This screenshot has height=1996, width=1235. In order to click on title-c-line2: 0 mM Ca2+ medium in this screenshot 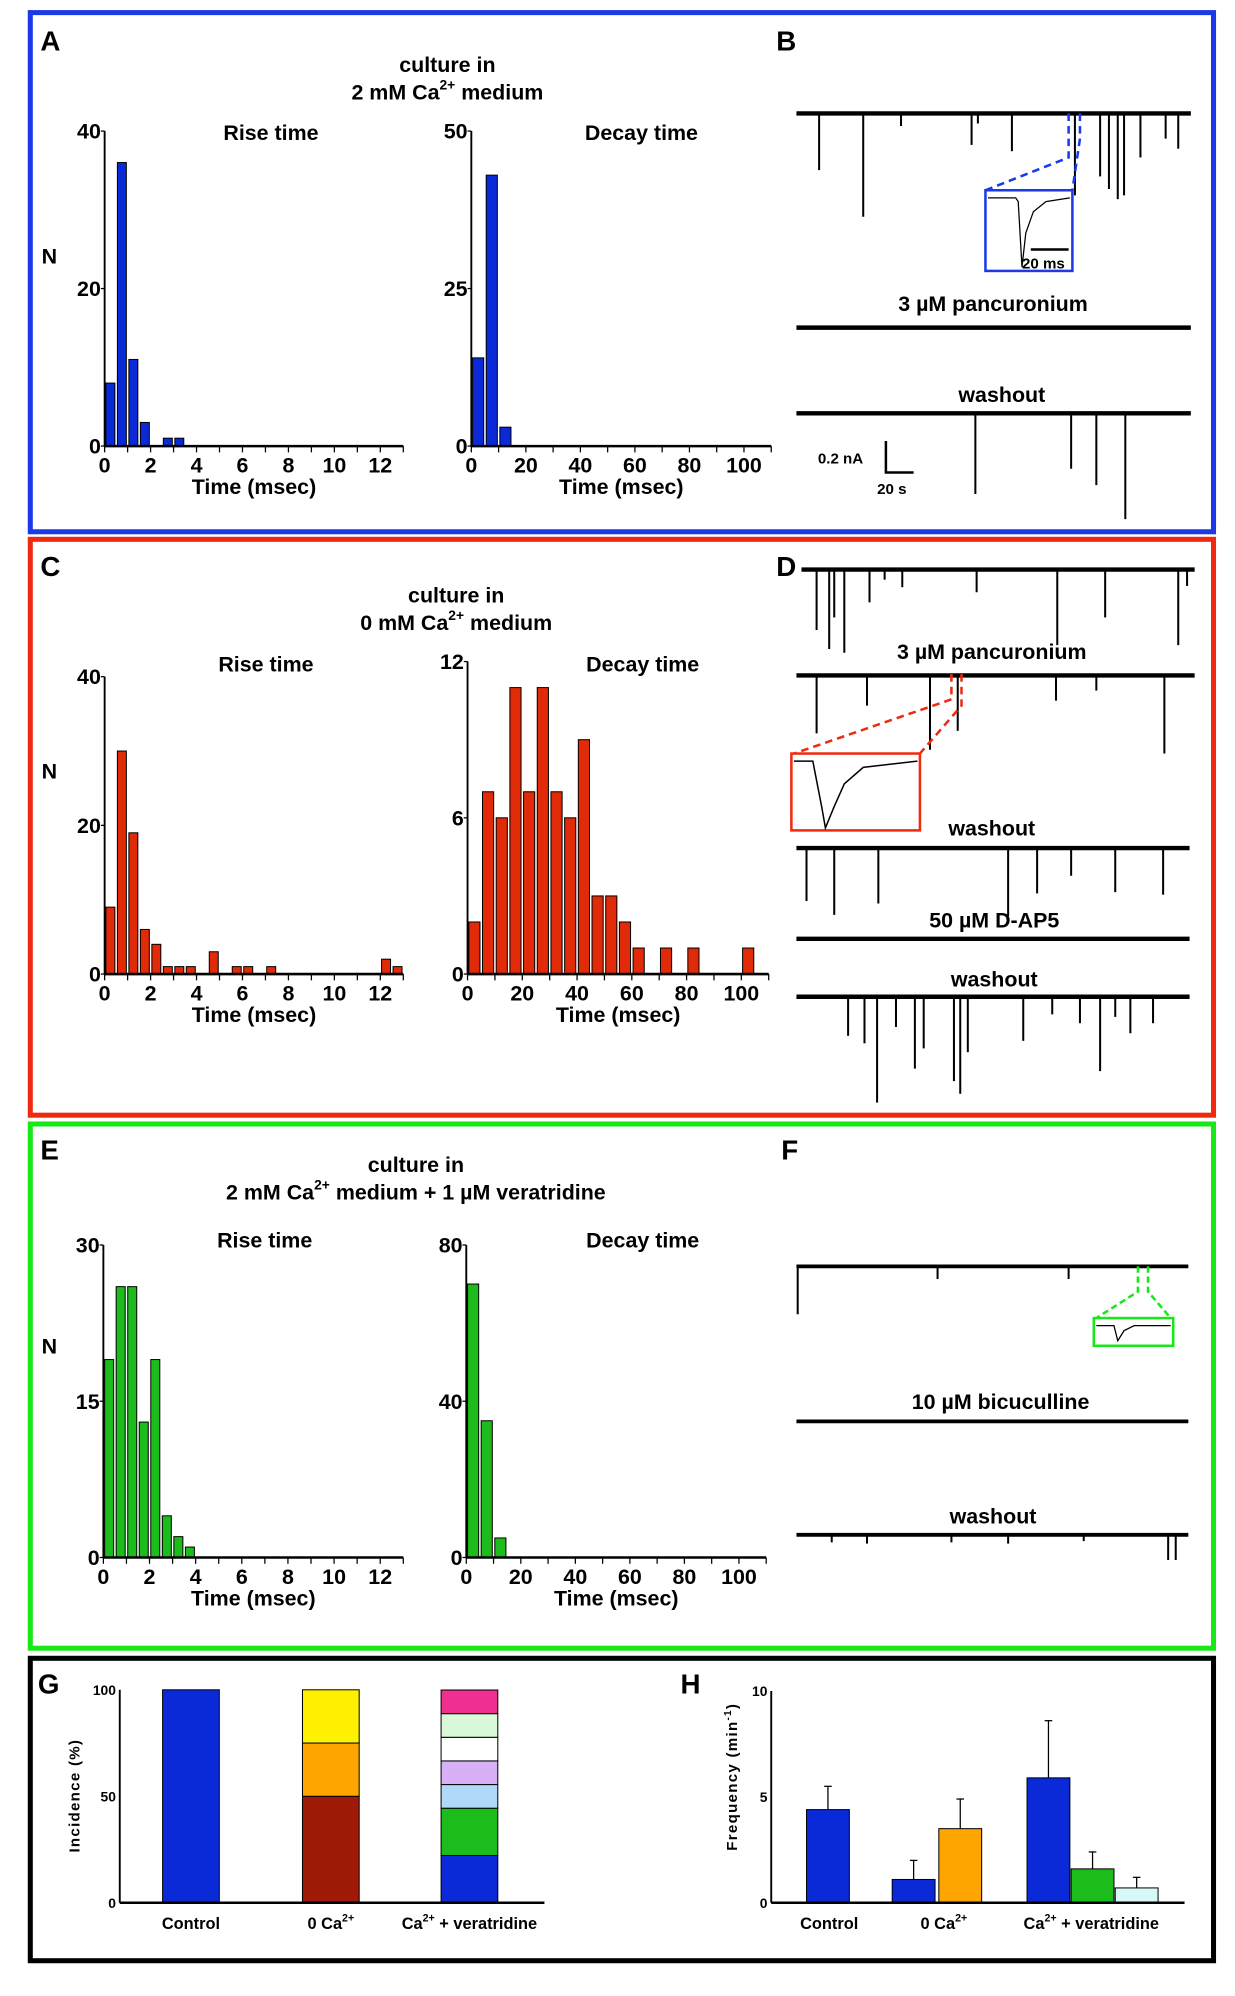, I will do `click(456, 621)`.